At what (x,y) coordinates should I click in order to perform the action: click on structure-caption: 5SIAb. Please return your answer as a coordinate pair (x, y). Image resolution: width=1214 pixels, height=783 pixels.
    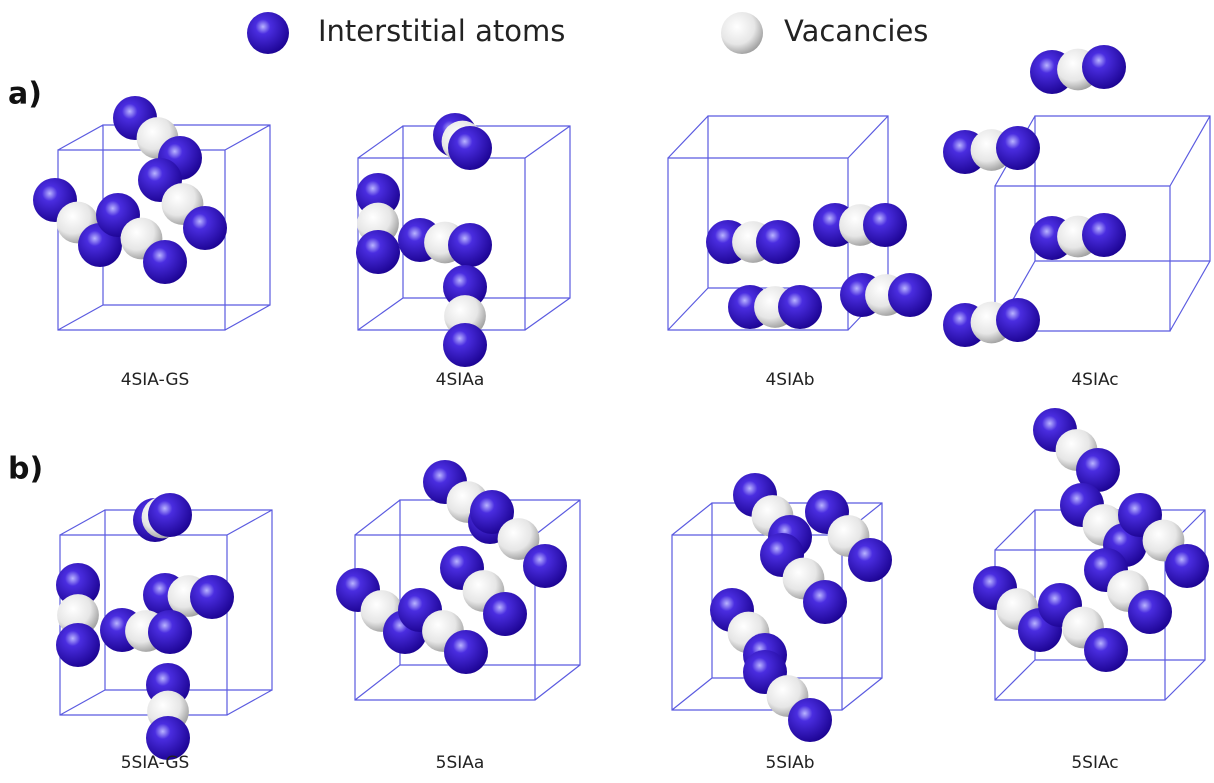
    Looking at the image, I should click on (789, 763).